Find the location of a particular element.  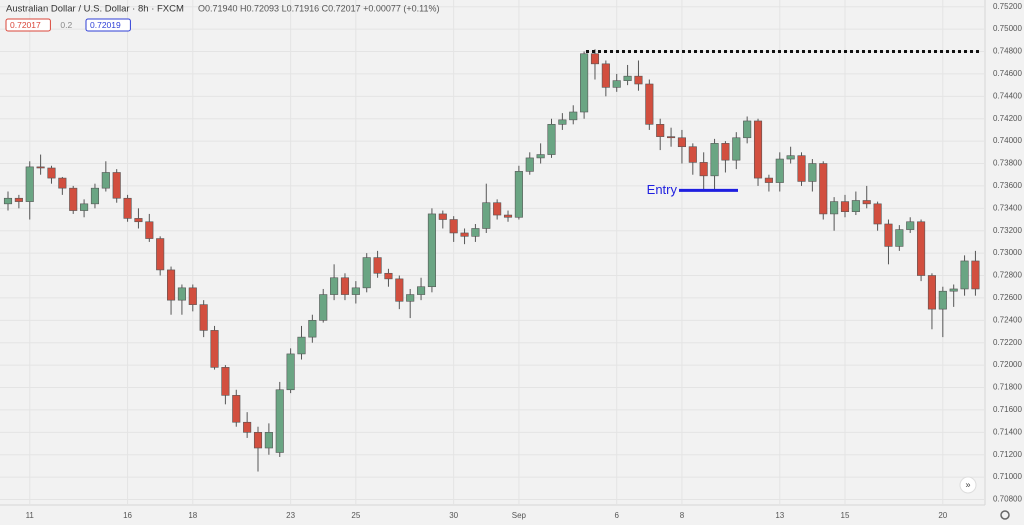

y-tick-label: 0.75000 is located at coordinates (1007, 28).